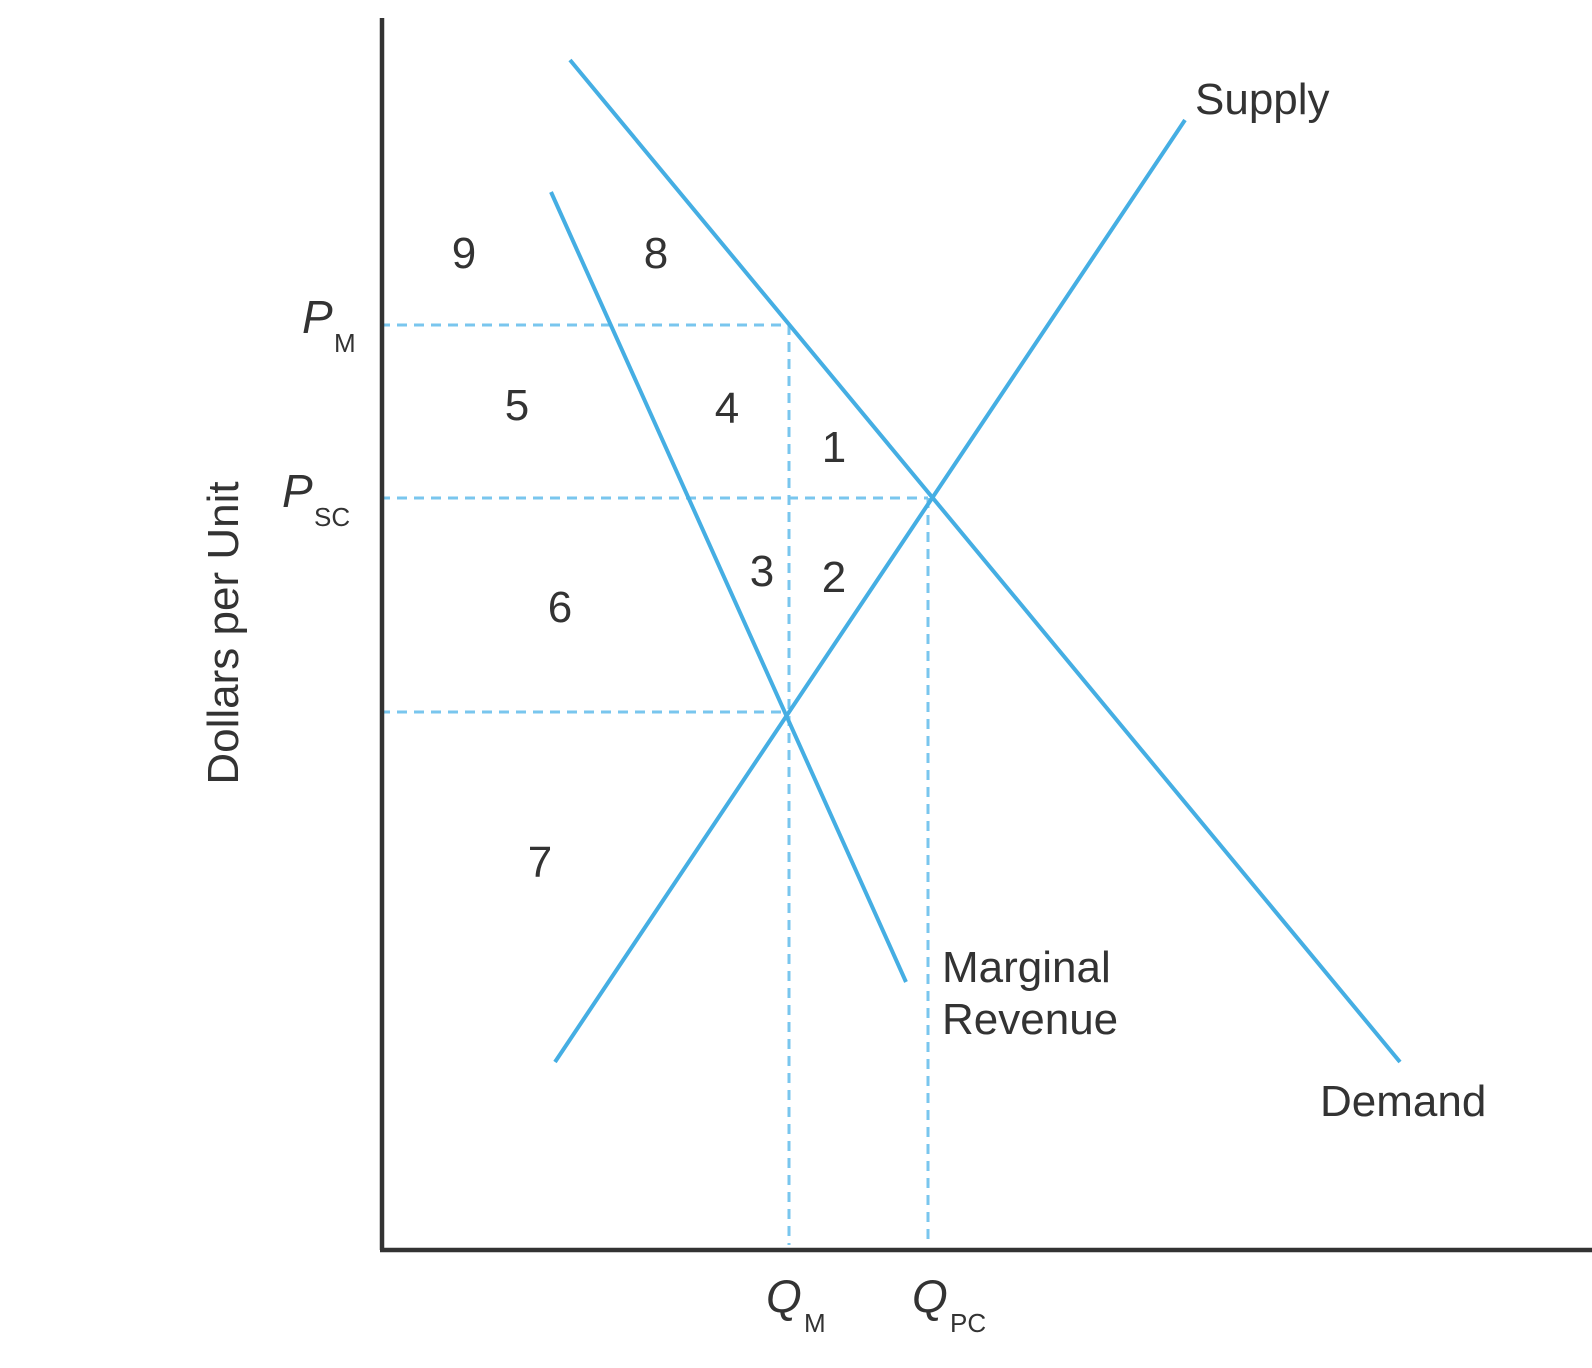 The image size is (1592, 1368). Describe the element at coordinates (297, 491) in the screenshot. I see `psc-label-symbol: P` at that location.